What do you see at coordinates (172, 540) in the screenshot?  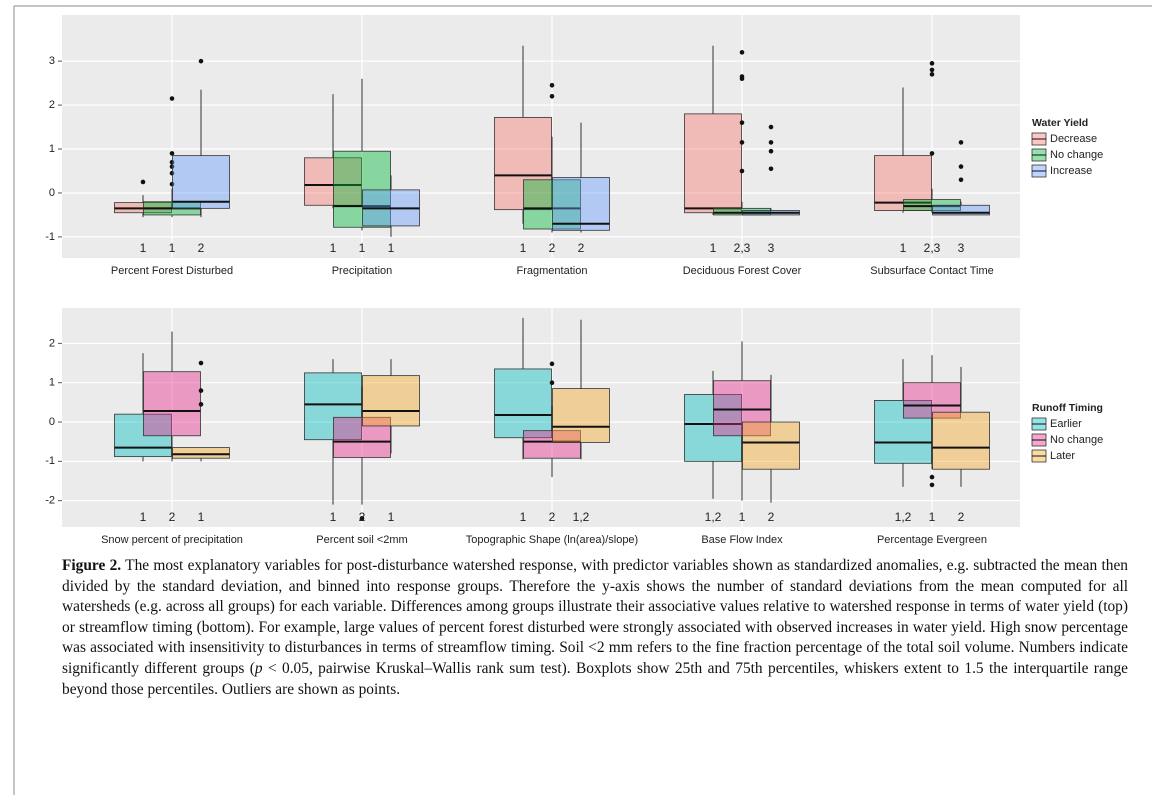 I see `facet-label: Snow percent of precipitation` at bounding box center [172, 540].